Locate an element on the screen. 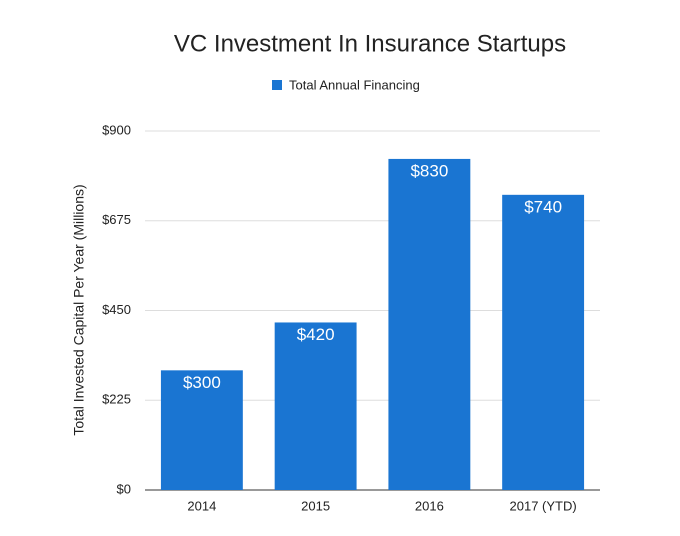 Image resolution: width=680 pixels, height=536 pixels. legend-swatch is located at coordinates (277, 85).